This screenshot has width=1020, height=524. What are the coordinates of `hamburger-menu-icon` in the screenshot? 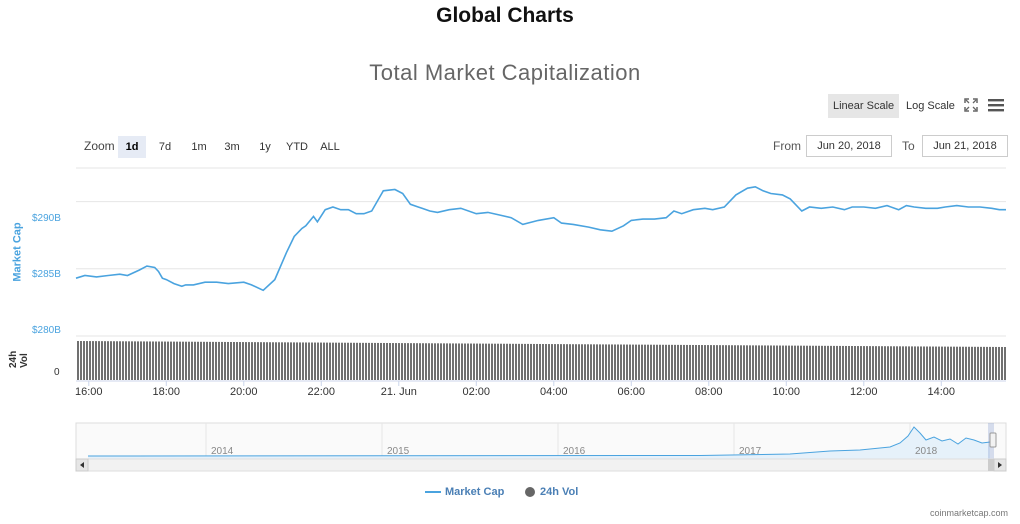 It's located at (996, 105).